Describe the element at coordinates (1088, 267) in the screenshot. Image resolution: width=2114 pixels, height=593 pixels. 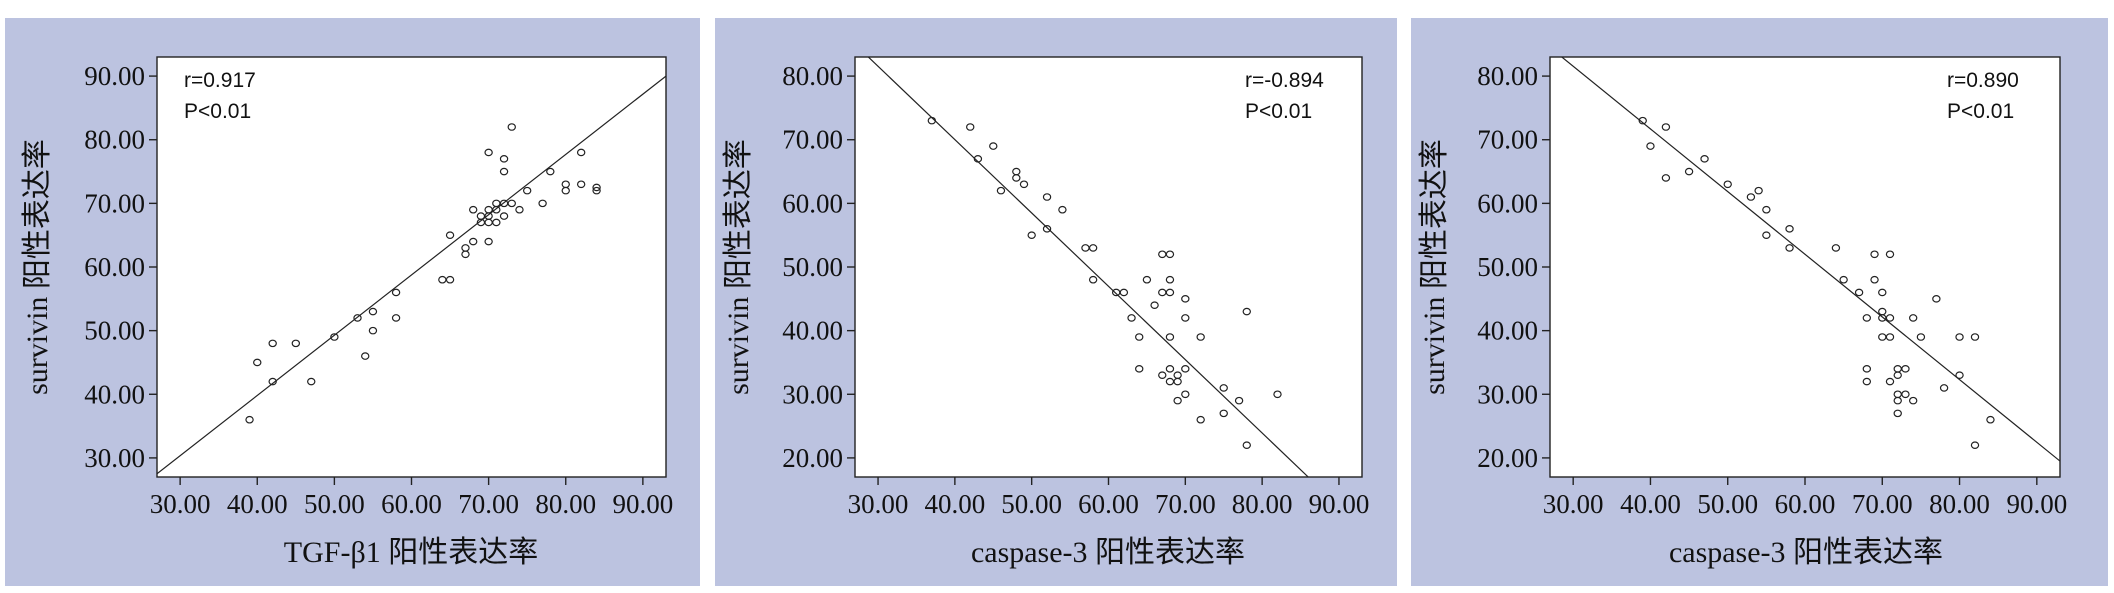
I see `regression-line` at that location.